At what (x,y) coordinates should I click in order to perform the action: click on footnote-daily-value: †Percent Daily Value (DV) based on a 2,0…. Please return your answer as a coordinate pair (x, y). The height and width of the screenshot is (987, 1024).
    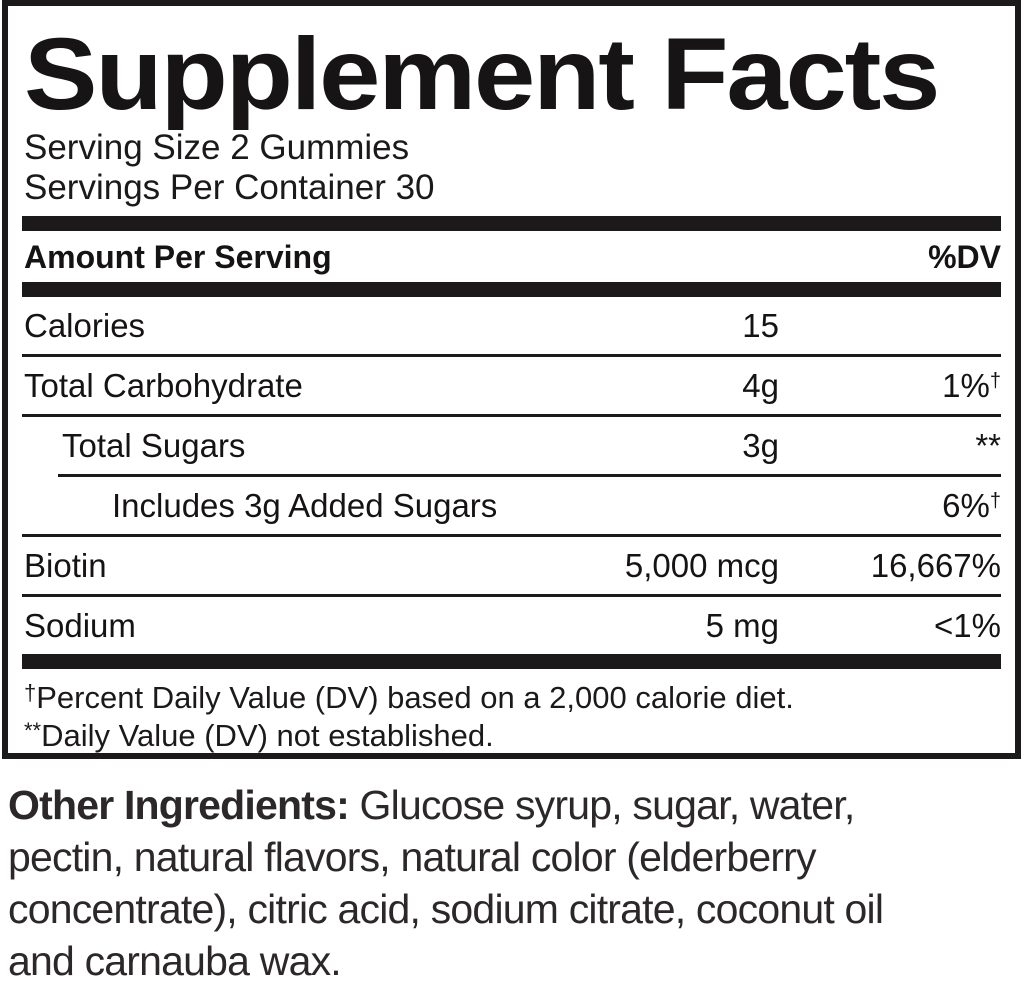
    Looking at the image, I should click on (409, 697).